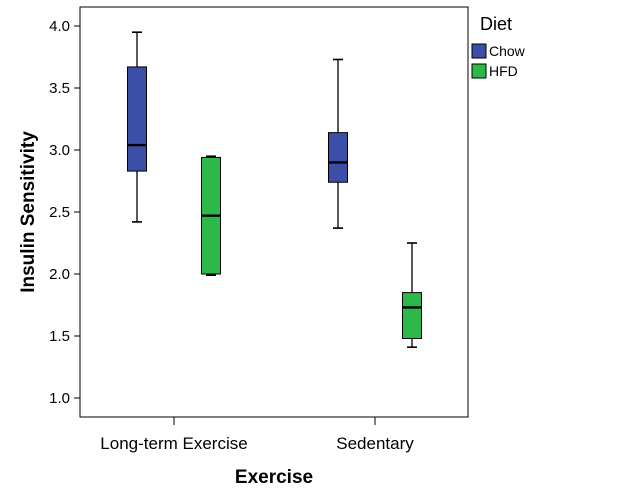  I want to click on x-category-label: Long-term Exercise, so click(173, 443).